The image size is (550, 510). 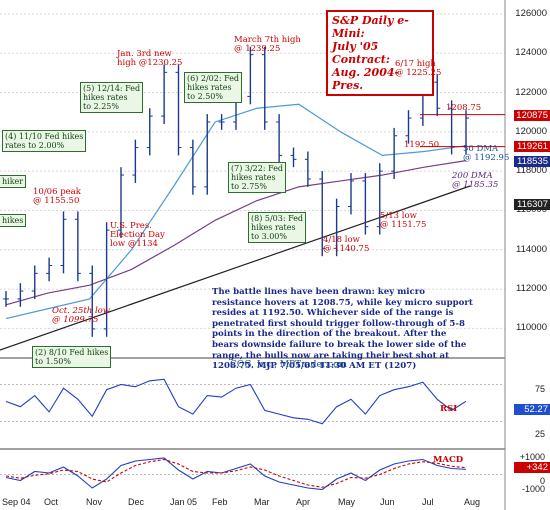 What do you see at coordinates (112, 97) in the screenshot?
I see `fed-box-12-14: (5) 12/14: Fed hikes rates to 2.25%` at bounding box center [112, 97].